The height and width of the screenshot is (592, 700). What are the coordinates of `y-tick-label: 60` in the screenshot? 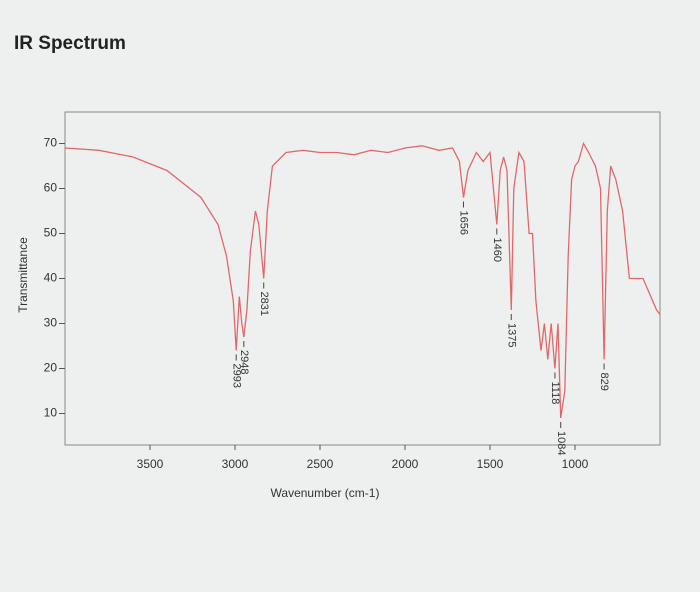 It's located at (51, 188).